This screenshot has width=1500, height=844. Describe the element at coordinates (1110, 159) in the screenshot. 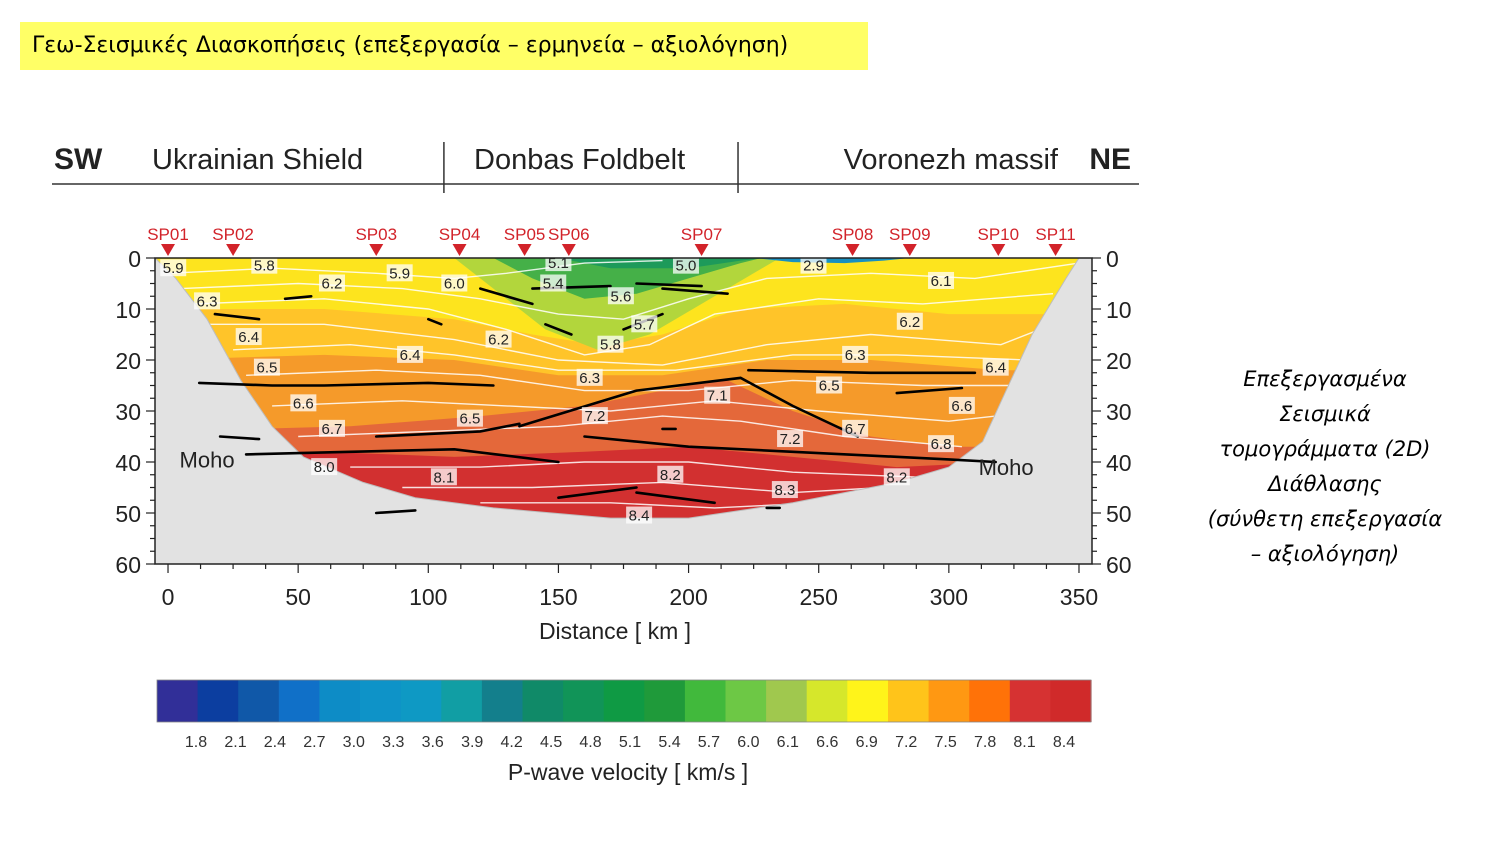

I see `header-ne-label: NE` at that location.